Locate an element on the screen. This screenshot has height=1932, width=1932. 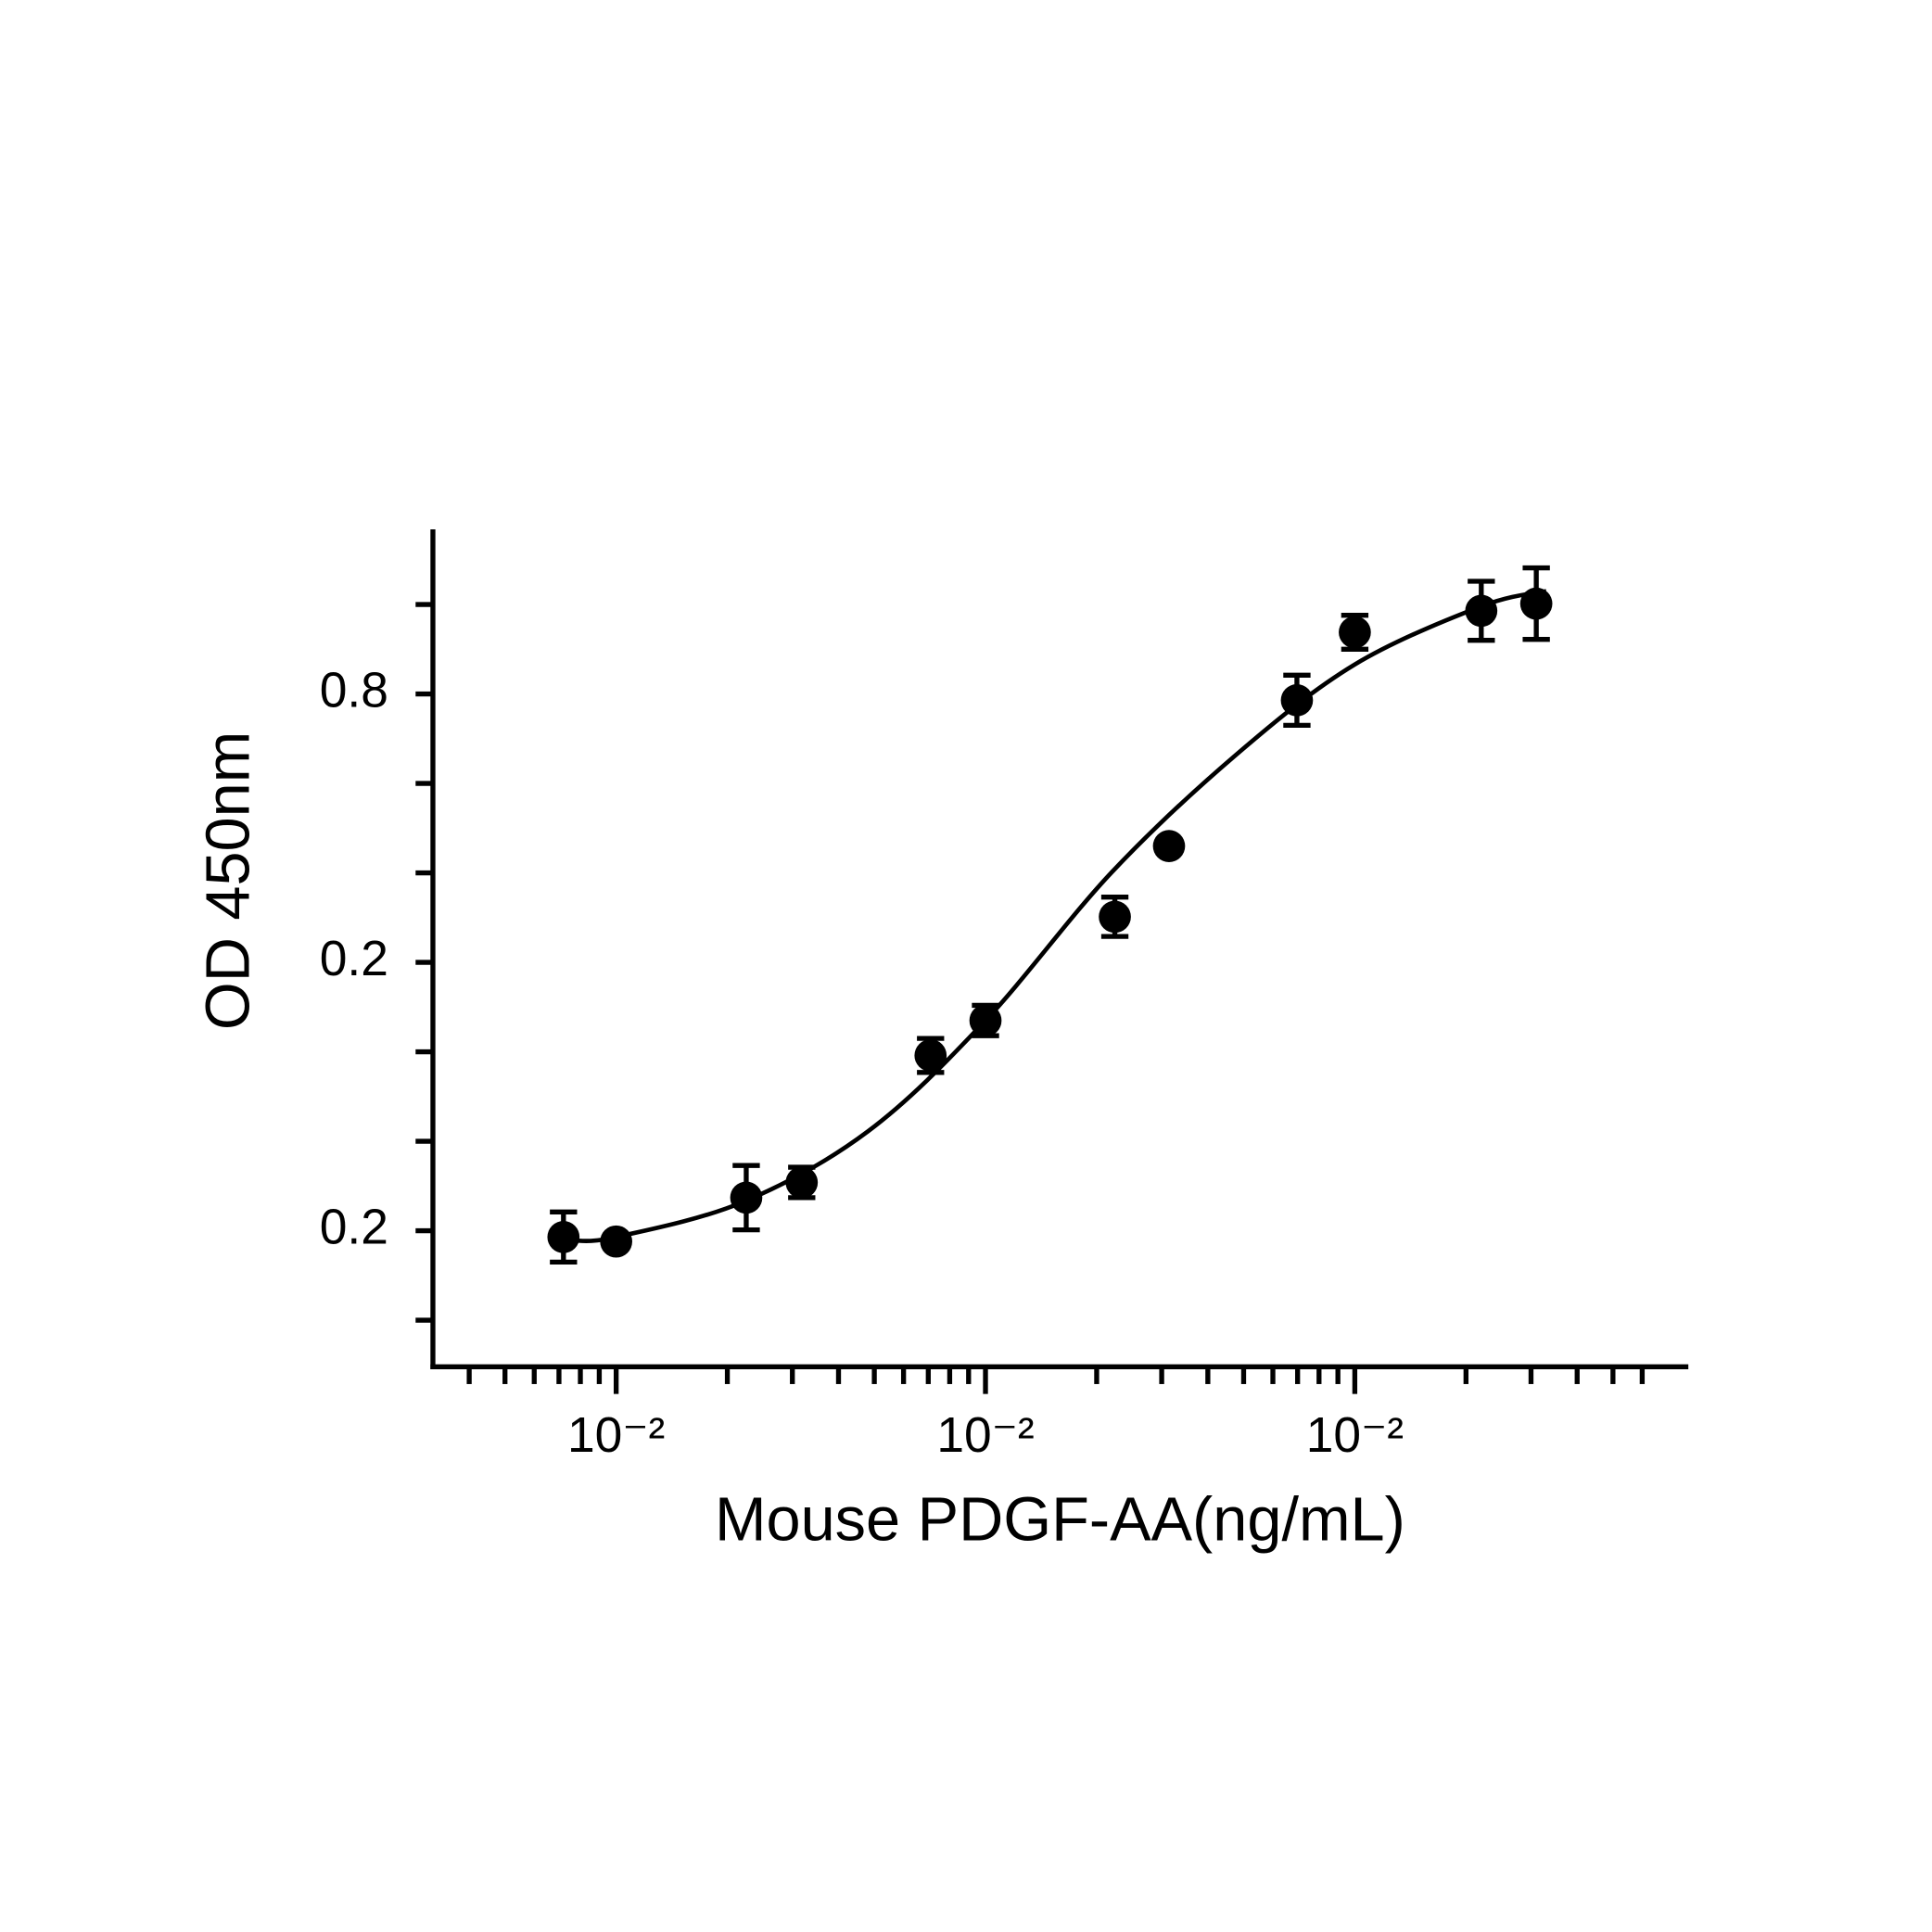
x-axis-label: Mouse PDGF-AA(ng/mL) is located at coordinates (1060, 1519).